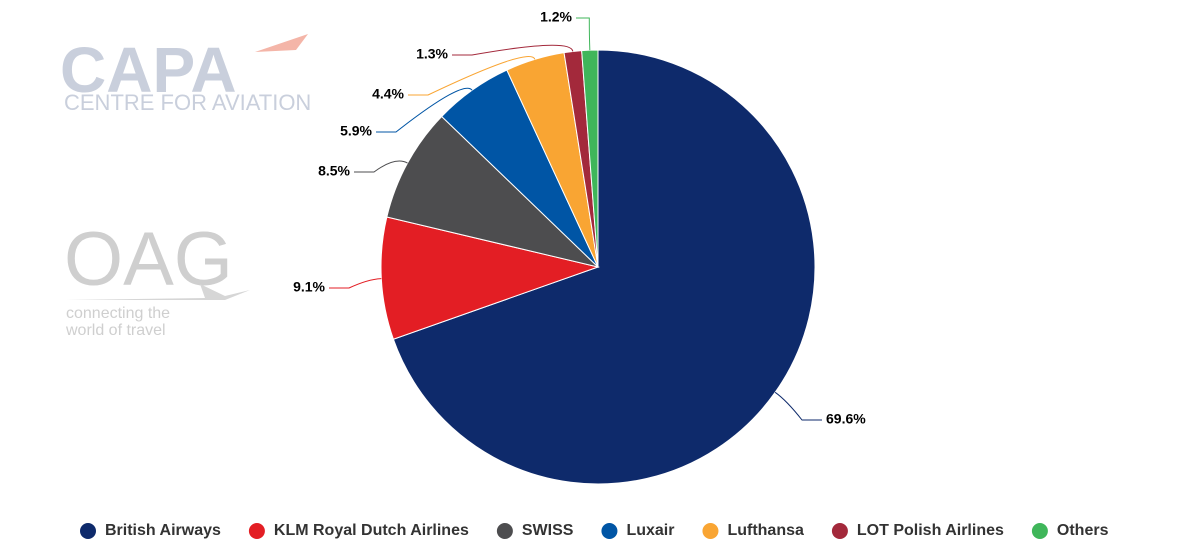  I want to click on data-label: 69.6%, so click(846, 419).